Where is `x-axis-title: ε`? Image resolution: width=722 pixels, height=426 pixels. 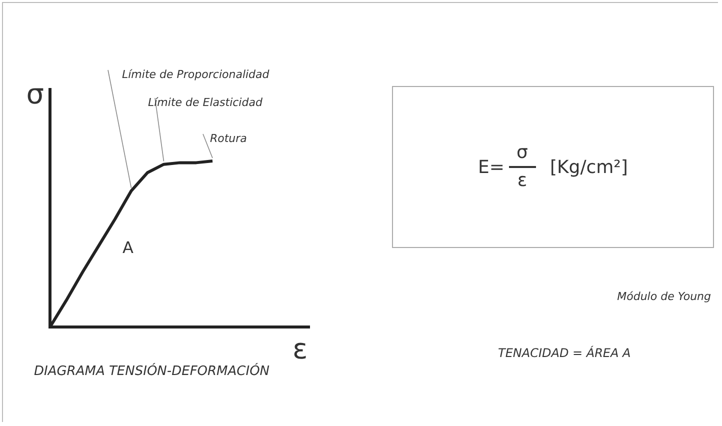
x-axis-title: ε is located at coordinates (300, 349).